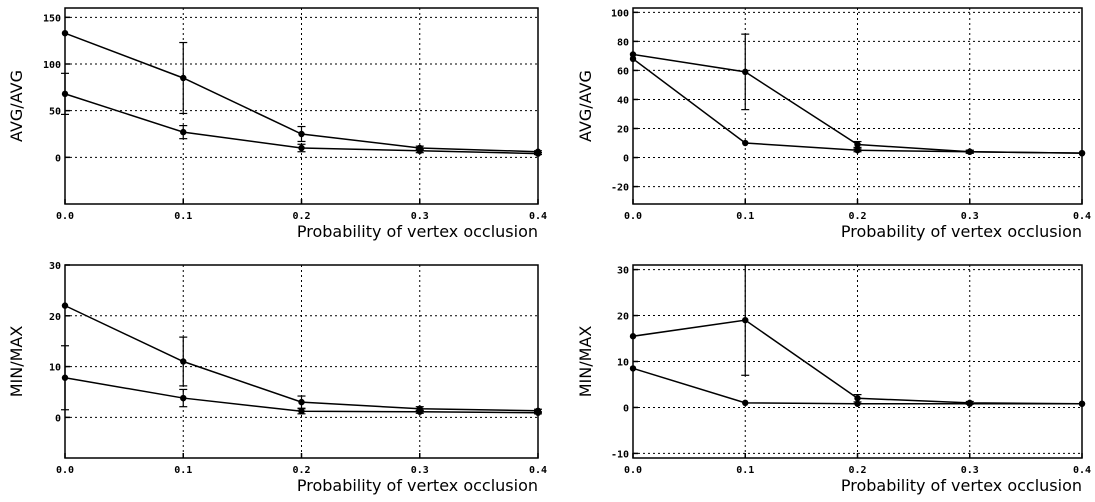 The height and width of the screenshot is (502, 1095). What do you see at coordinates (623, 42) in the screenshot?
I see `y-tick-label: 80` at bounding box center [623, 42].